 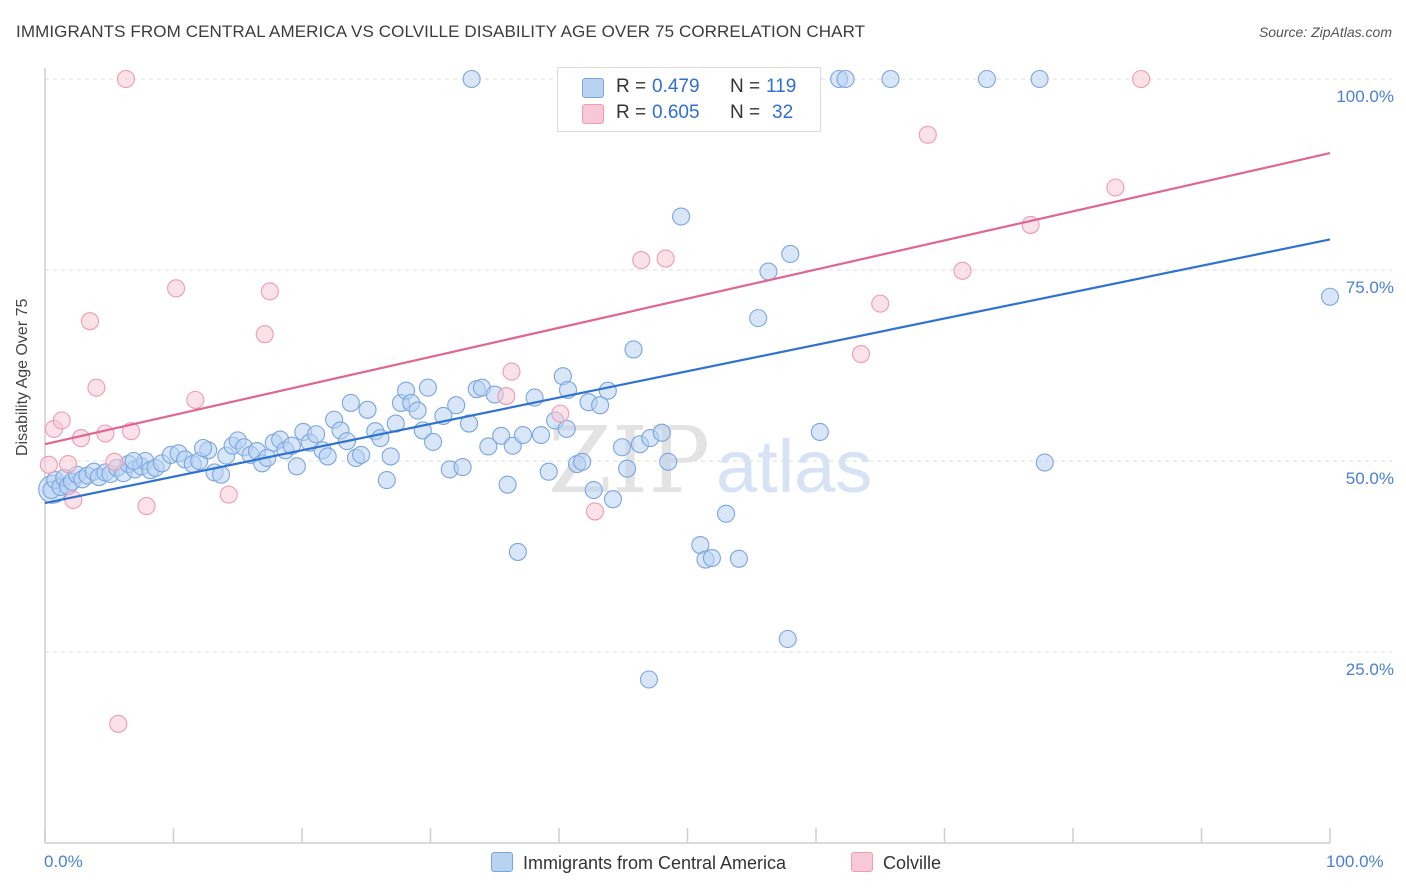 I want to click on y-tick-label: 50.0%, so click(x=1369, y=478).